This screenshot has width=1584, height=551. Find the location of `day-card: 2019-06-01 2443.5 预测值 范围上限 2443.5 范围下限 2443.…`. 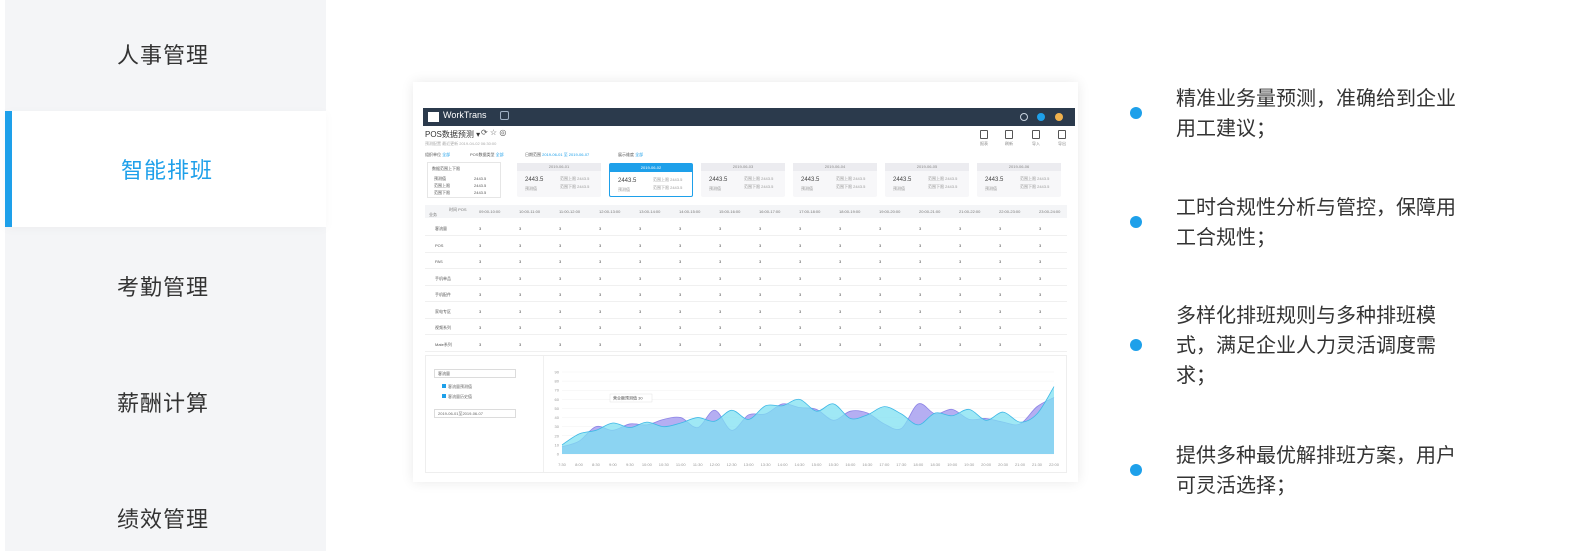

day-card: 2019-06-01 2443.5 预测值 范围上限 2443.5 范围下限 2443.… is located at coordinates (559, 180).